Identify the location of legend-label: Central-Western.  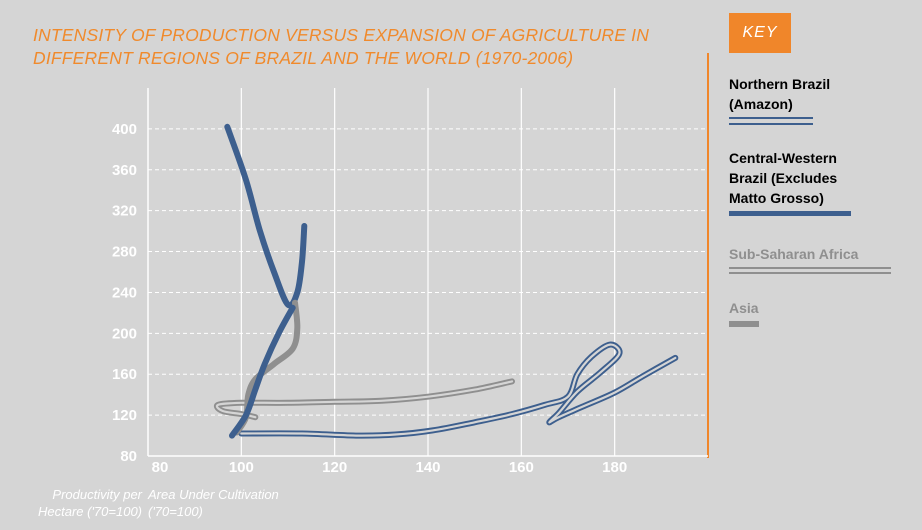
(783, 158).